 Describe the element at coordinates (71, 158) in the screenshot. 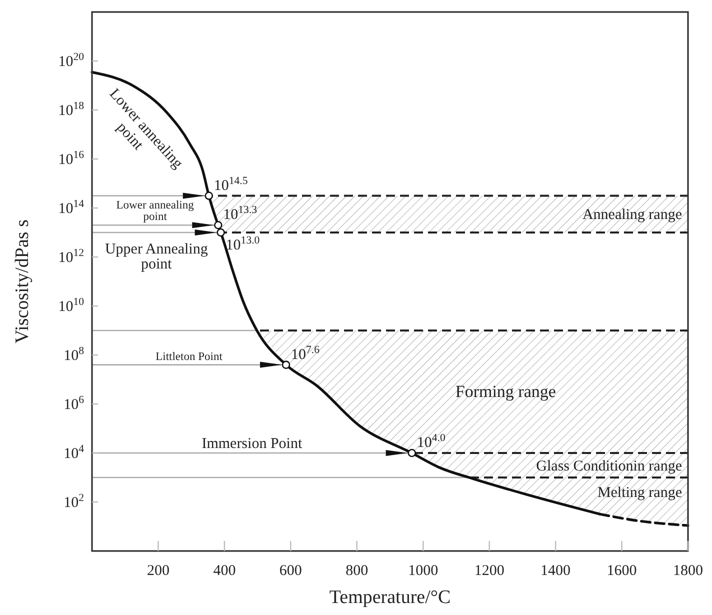

I see `y-tick-label: 10$^{16}$` at that location.